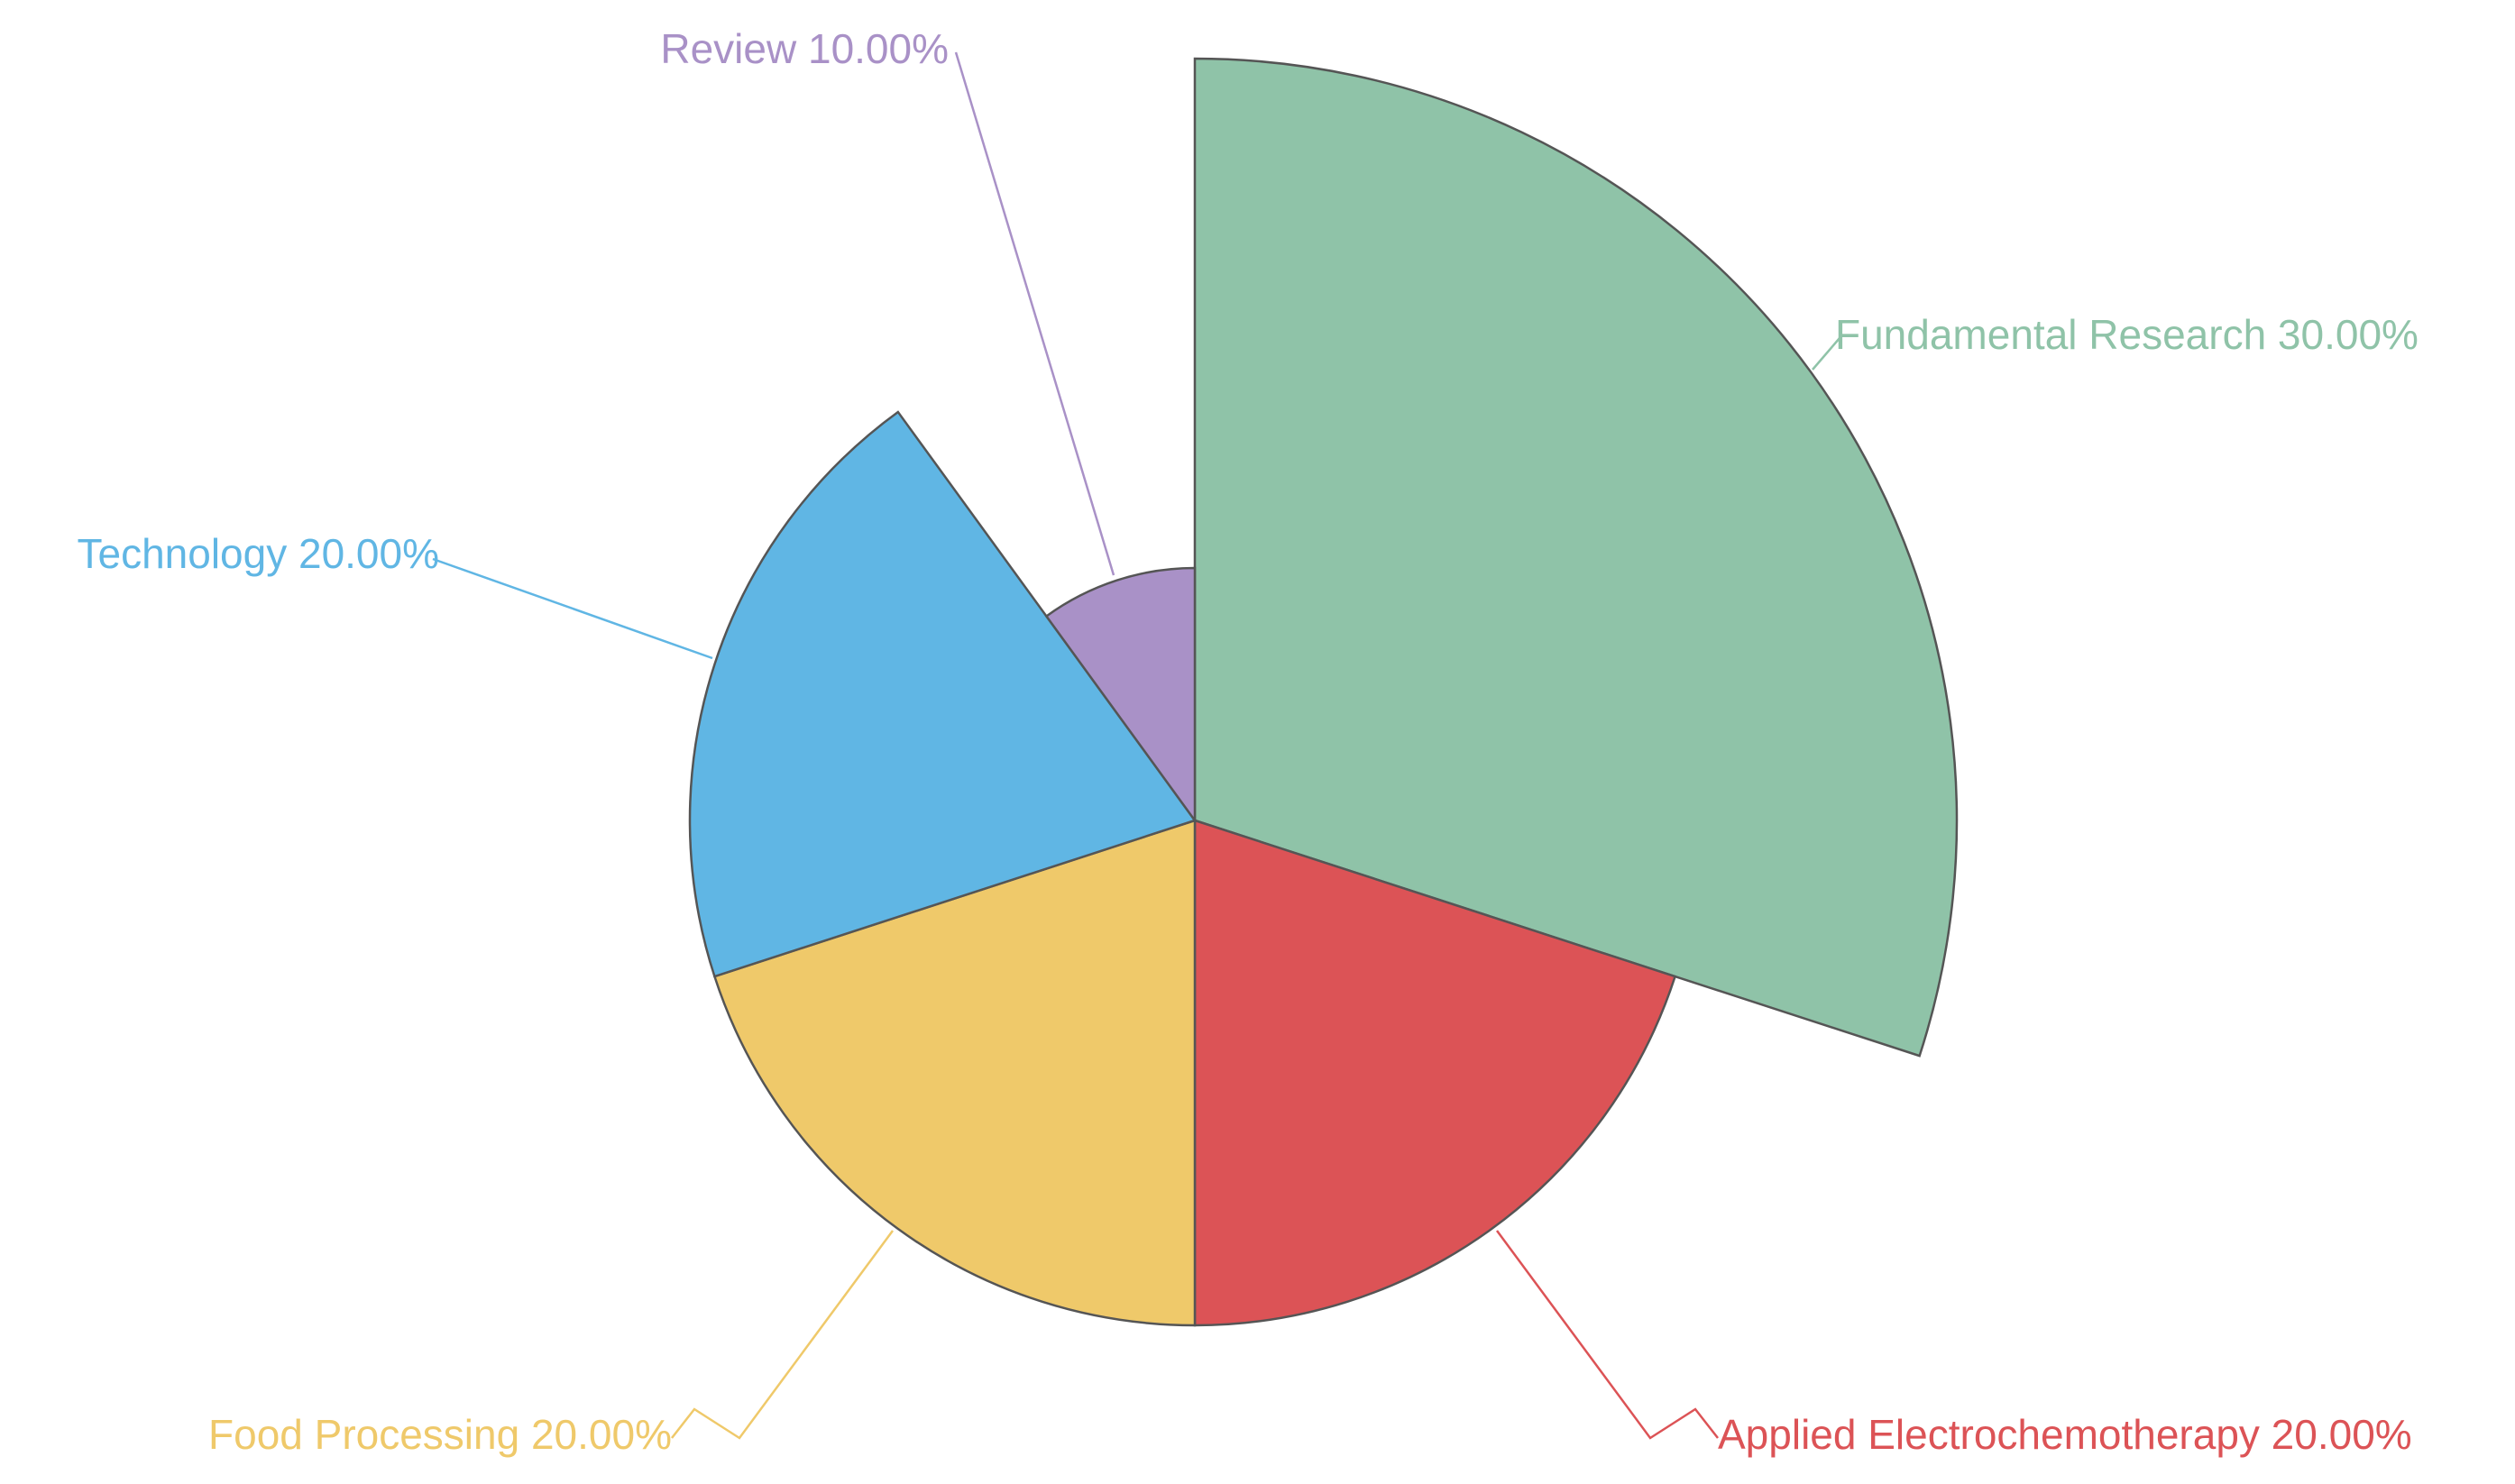 The image size is (2515, 1484). I want to click on slice-technology, so click(943, 694).